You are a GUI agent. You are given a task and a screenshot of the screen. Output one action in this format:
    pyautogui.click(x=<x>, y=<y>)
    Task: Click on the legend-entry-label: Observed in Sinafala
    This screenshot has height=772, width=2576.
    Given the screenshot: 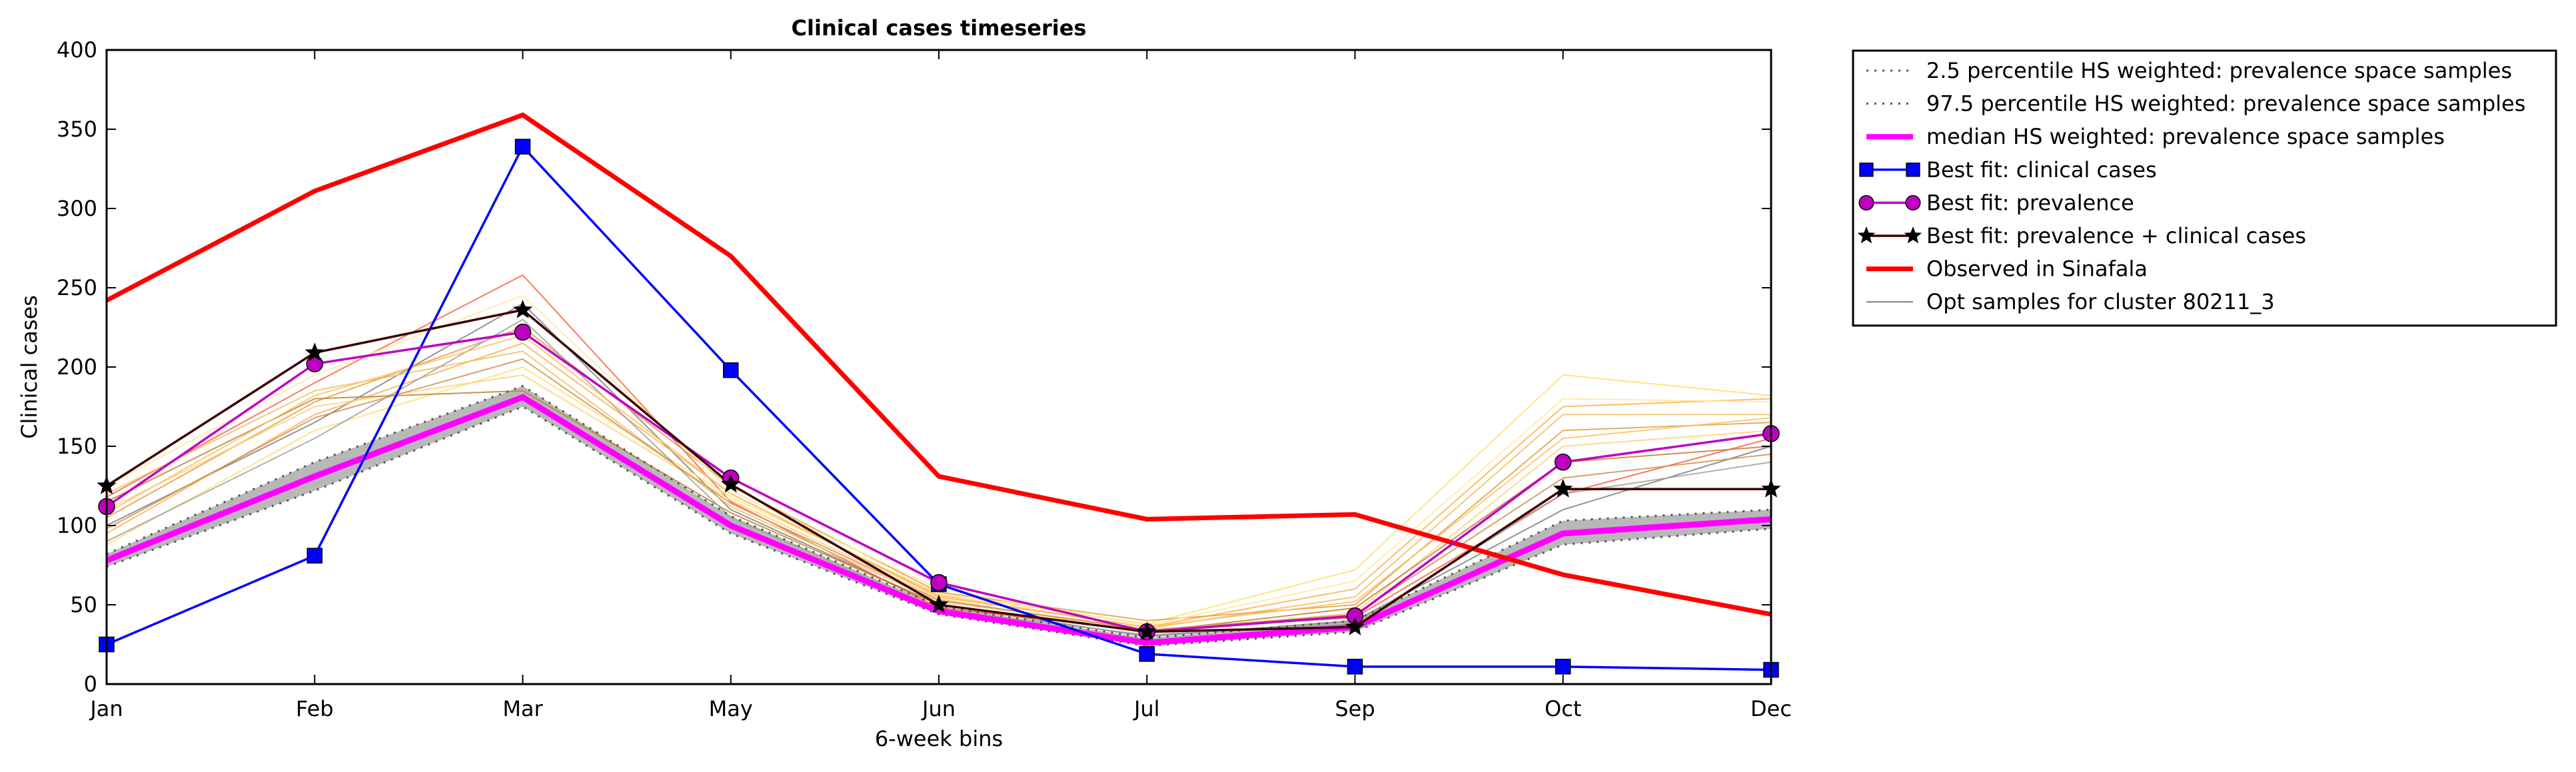 What is the action you would take?
    pyautogui.click(x=2037, y=269)
    